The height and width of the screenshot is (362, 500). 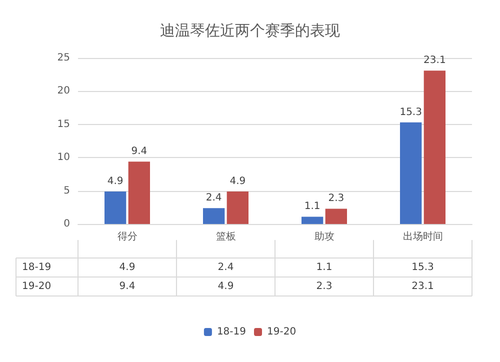 What do you see at coordinates (37, 267) in the screenshot?
I see `text: 18-19` at bounding box center [37, 267].